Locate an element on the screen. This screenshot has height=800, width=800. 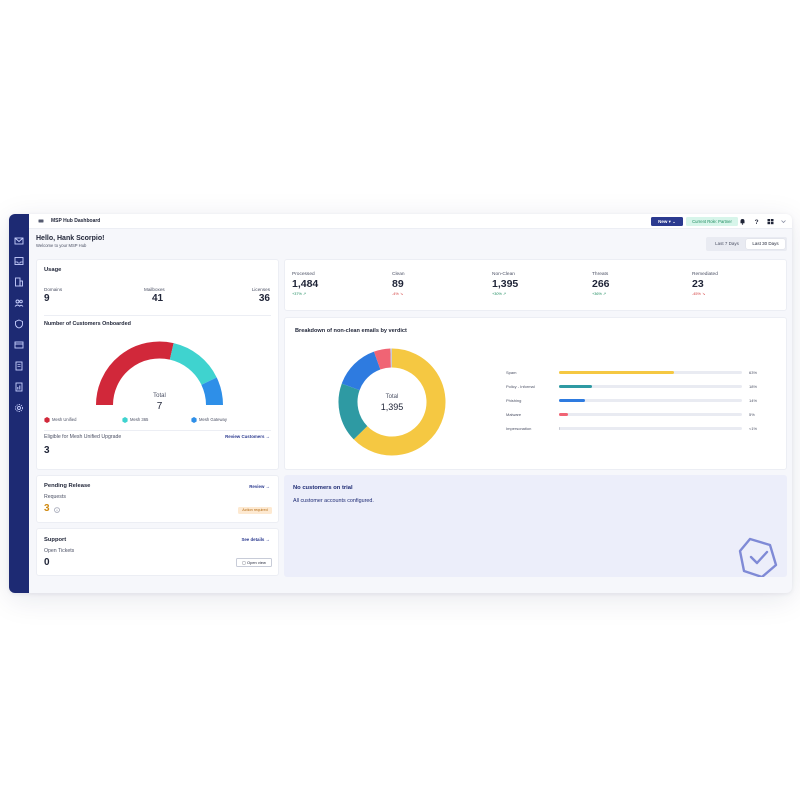
info-icon is located at coordinates (57, 510).